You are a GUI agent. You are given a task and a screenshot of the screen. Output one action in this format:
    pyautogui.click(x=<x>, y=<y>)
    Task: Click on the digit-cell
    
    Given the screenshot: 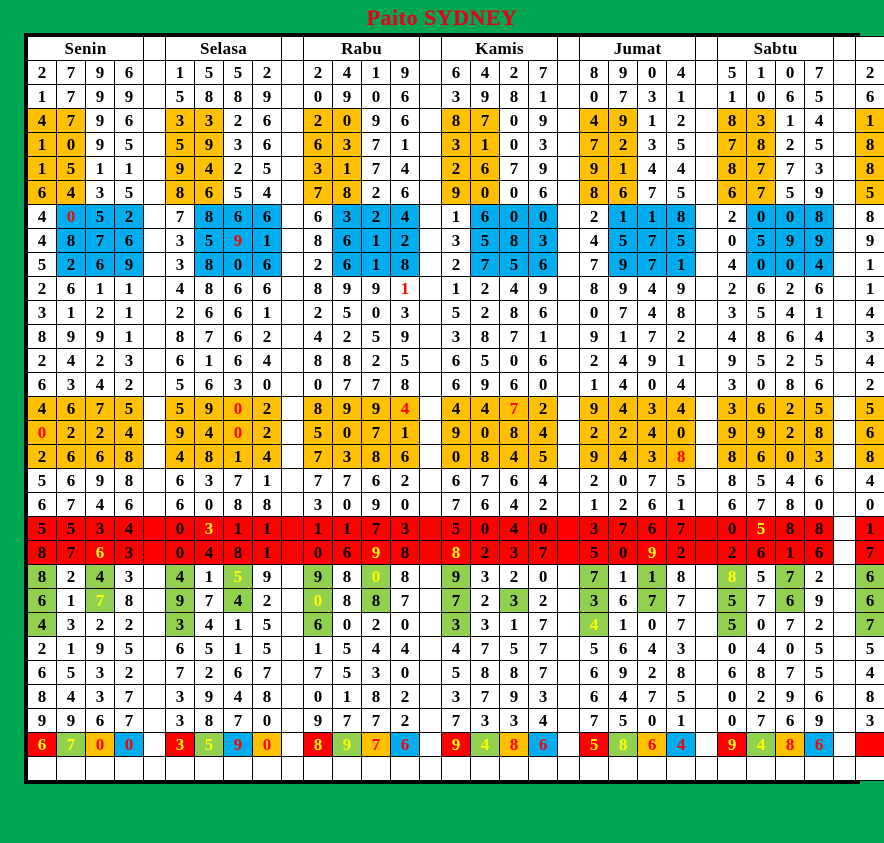 What is the action you would take?
    pyautogui.click(x=209, y=768)
    